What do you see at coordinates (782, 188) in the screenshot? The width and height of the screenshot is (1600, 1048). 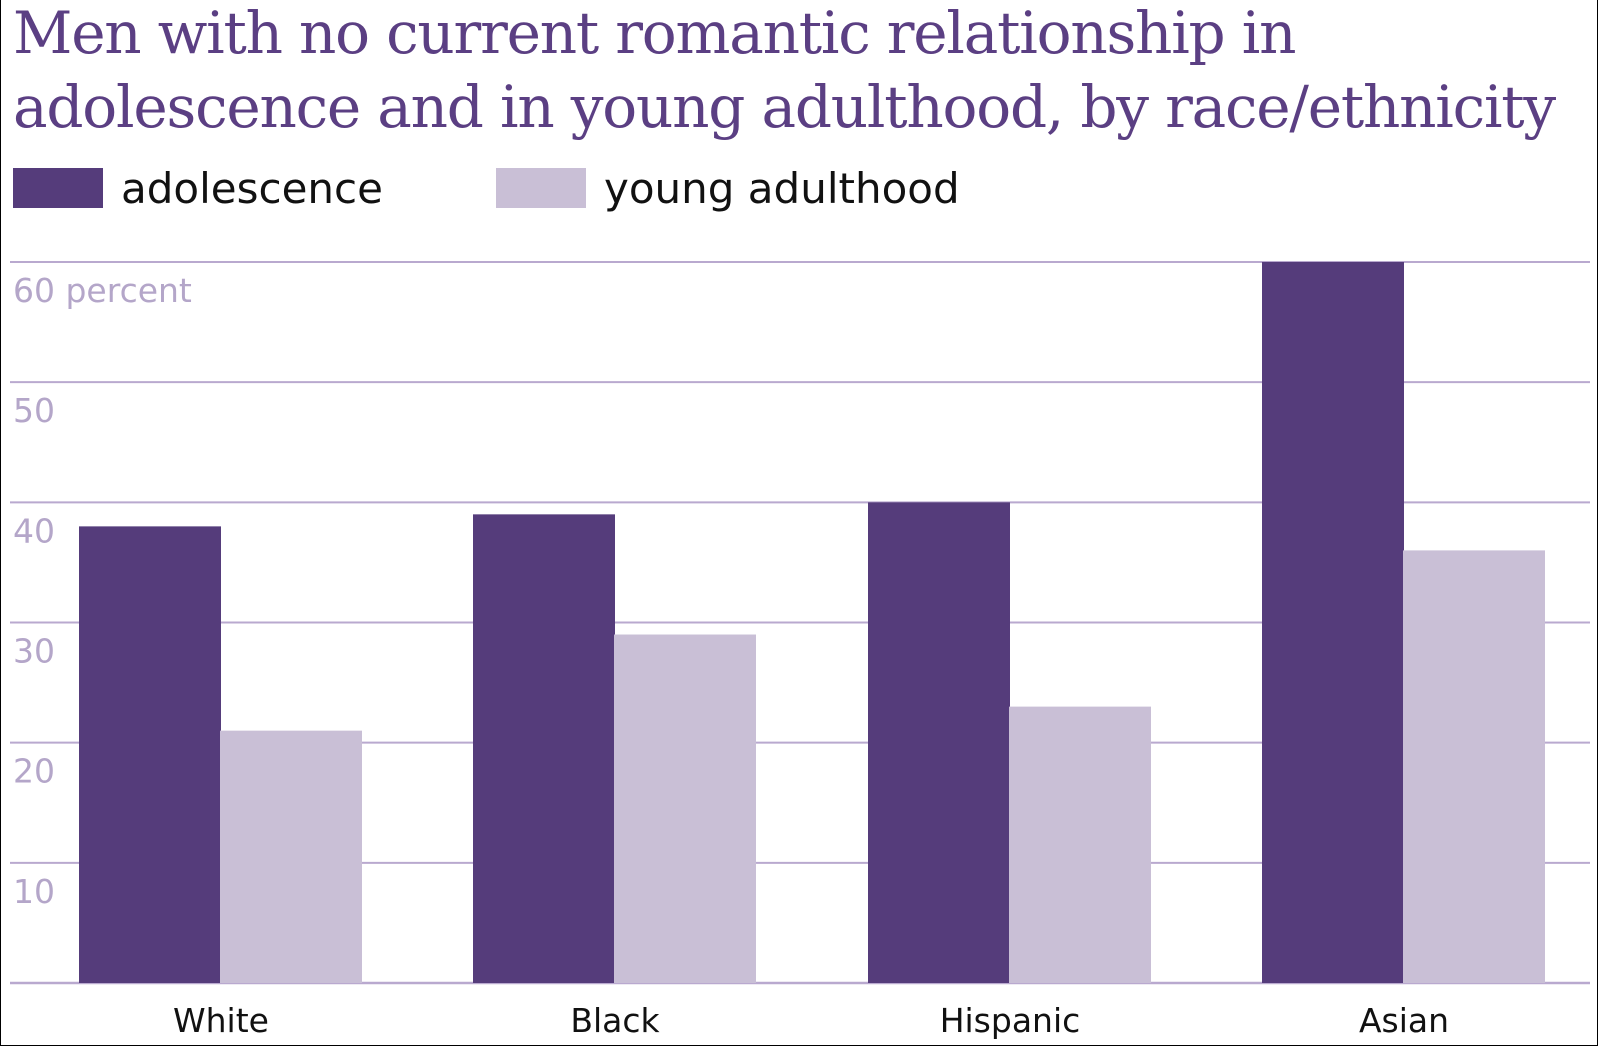 I see `legend-label-young-adulthood: young adulthood` at bounding box center [782, 188].